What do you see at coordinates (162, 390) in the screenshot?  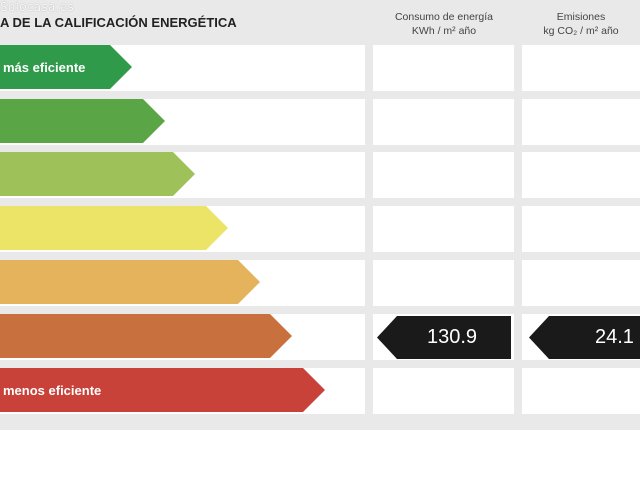 I see `rating-arrow: menos eficiente` at bounding box center [162, 390].